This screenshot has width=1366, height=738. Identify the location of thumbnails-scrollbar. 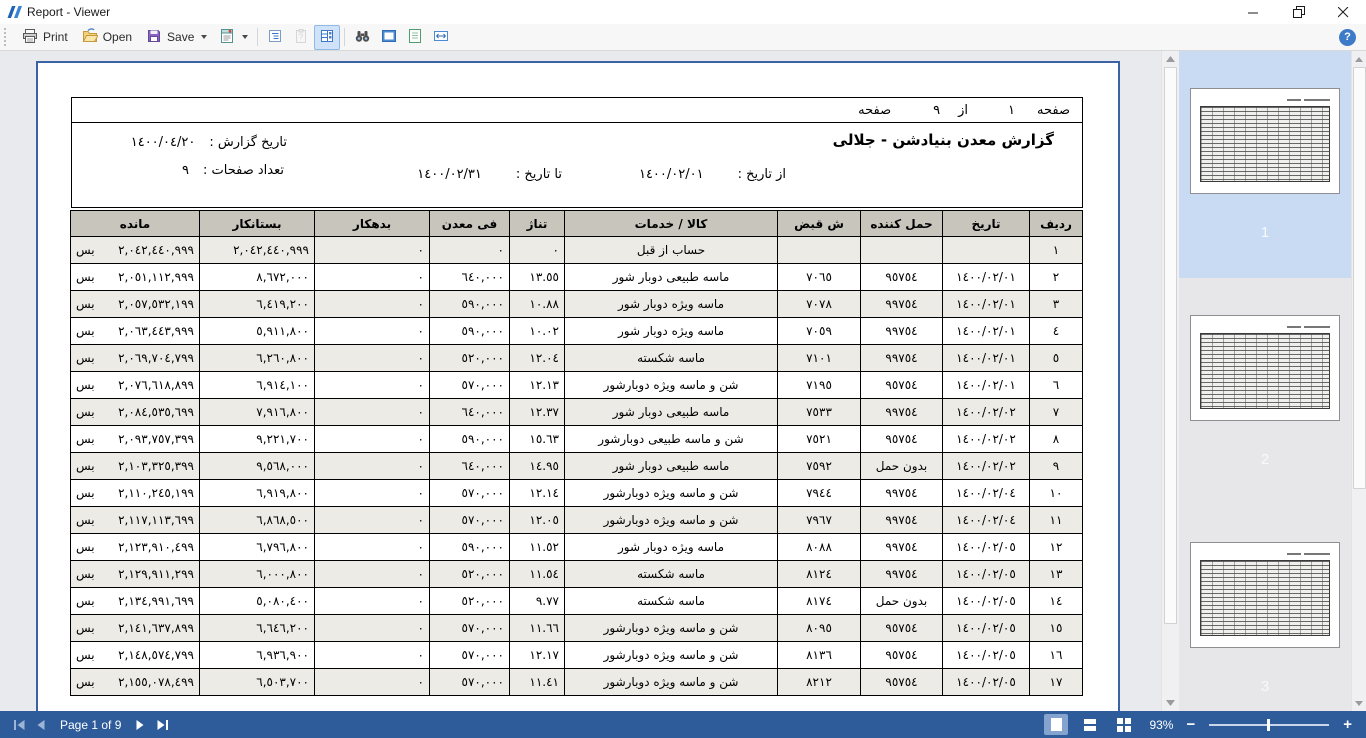
(1358, 381).